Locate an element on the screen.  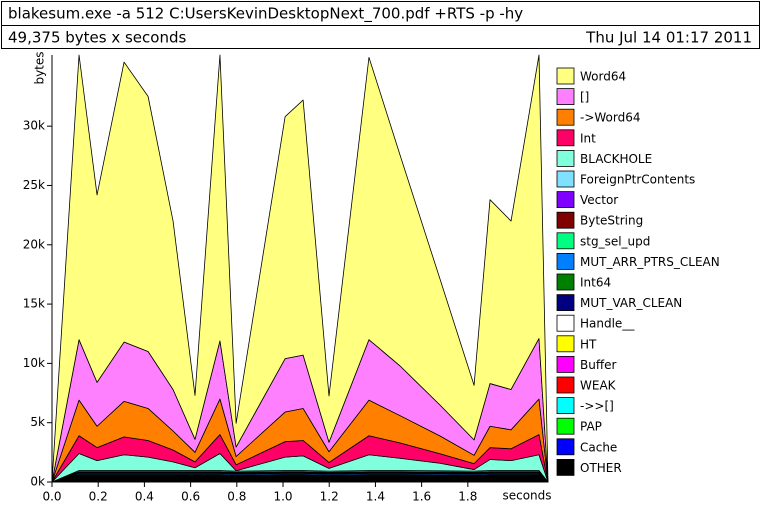
legend-label: Word64 is located at coordinates (603, 77).